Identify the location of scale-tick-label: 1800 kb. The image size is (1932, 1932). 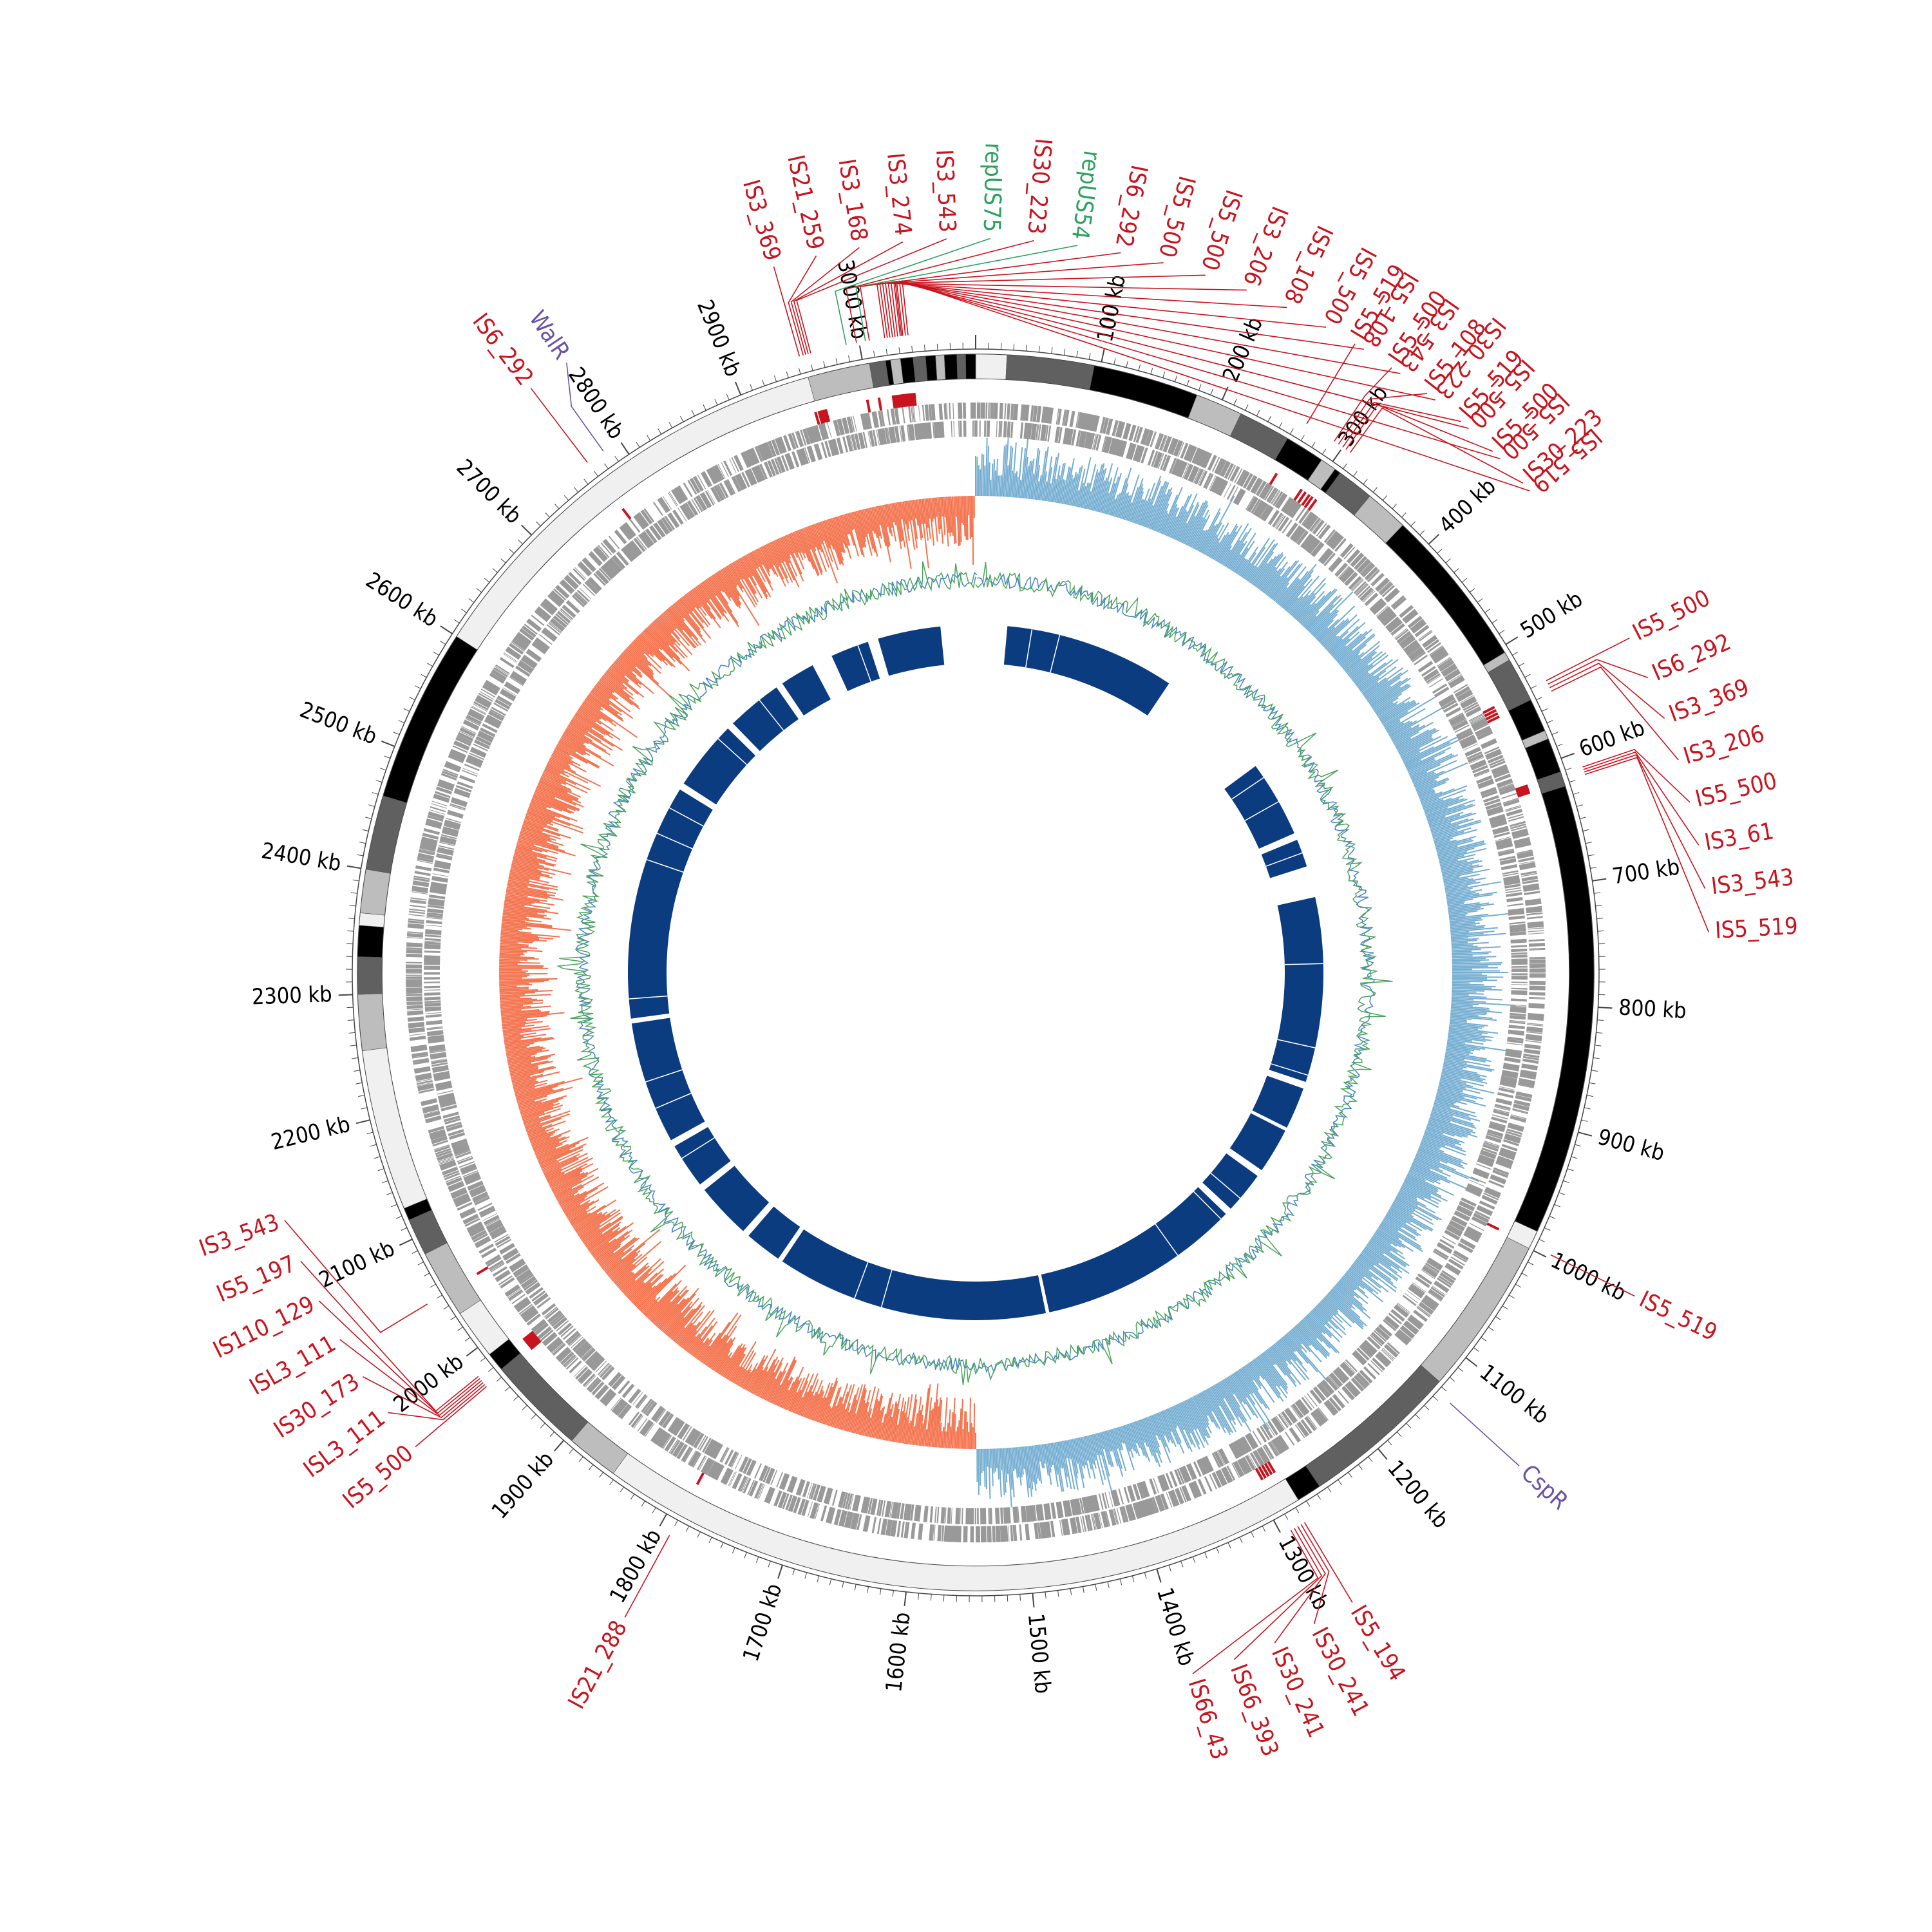
(636, 1566).